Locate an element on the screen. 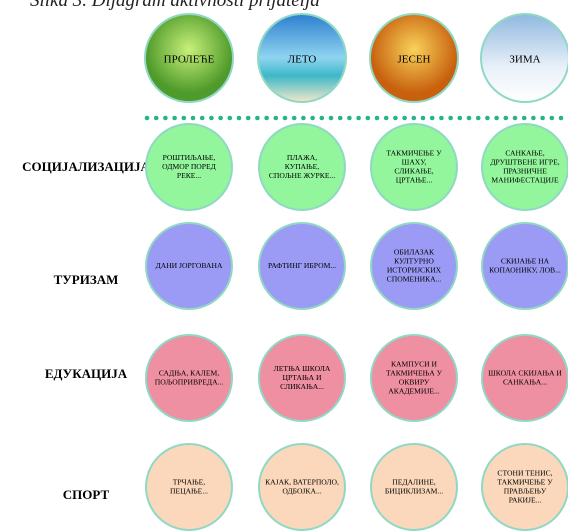 This screenshot has height=531, width=568. activity-text: КАМПУСИ И is located at coordinates (414, 363).